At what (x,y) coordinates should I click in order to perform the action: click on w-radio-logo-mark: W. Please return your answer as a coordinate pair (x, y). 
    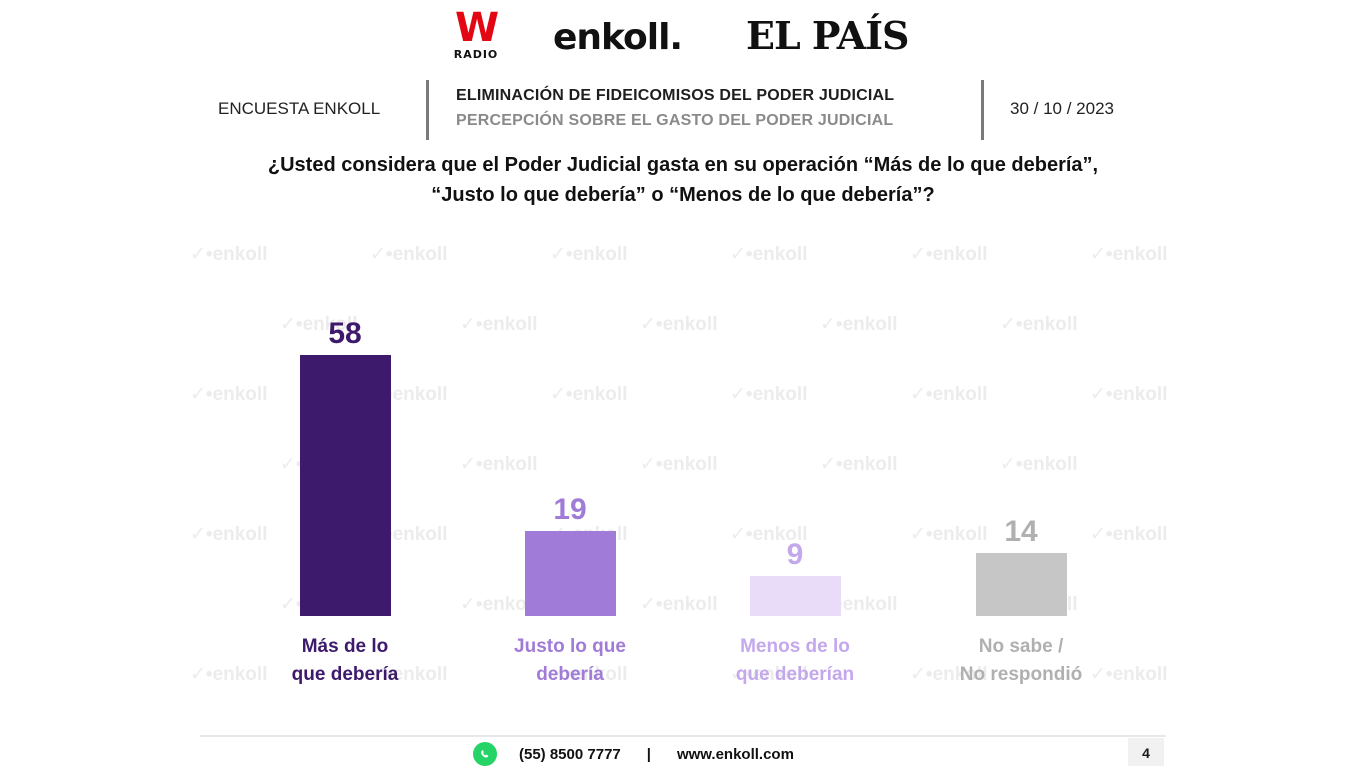
    Looking at the image, I should click on (476, 28).